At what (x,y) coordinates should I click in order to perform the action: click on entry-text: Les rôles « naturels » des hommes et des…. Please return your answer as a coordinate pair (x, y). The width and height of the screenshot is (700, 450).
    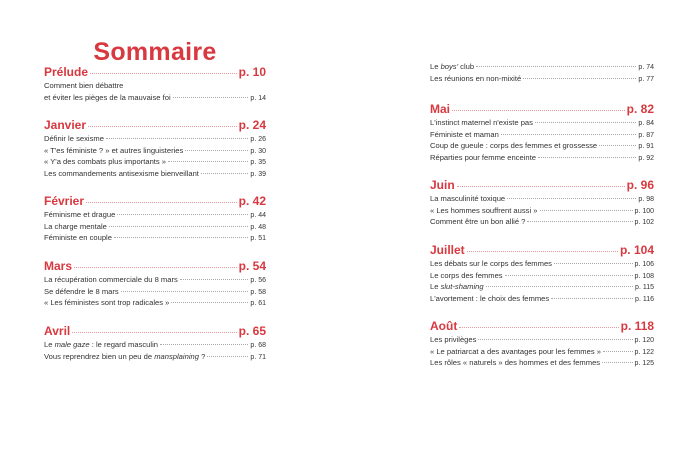
    Looking at the image, I should click on (515, 362).